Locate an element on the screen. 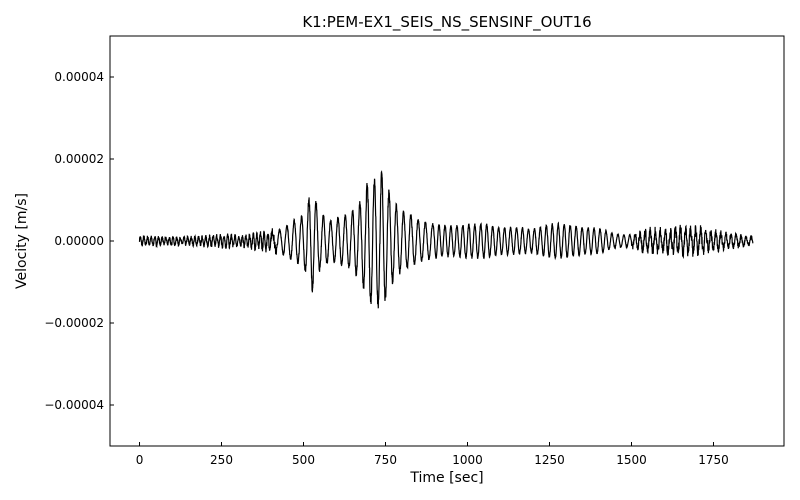 The height and width of the screenshot is (500, 800). y-tick-label: 0.00000 is located at coordinates (79, 241).